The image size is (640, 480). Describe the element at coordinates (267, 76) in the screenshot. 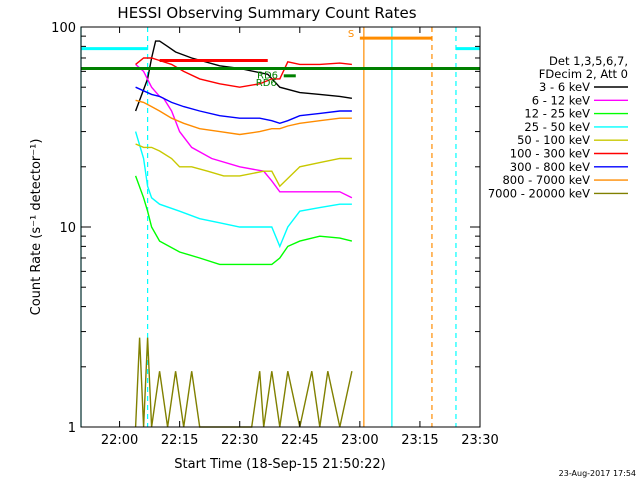

I see `flag-label-4: RD6` at that location.